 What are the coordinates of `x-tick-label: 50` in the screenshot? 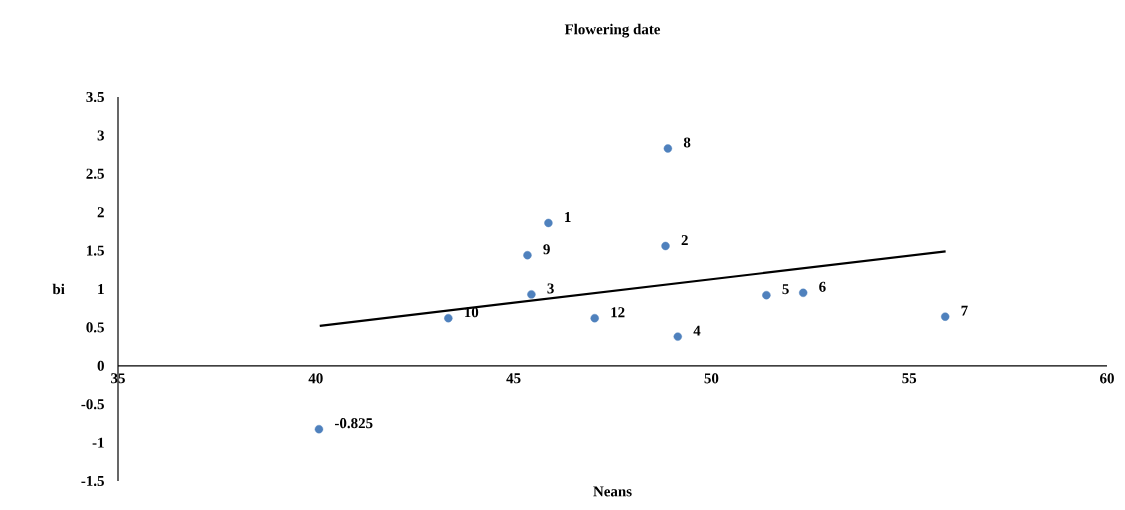 It's located at (711, 378).